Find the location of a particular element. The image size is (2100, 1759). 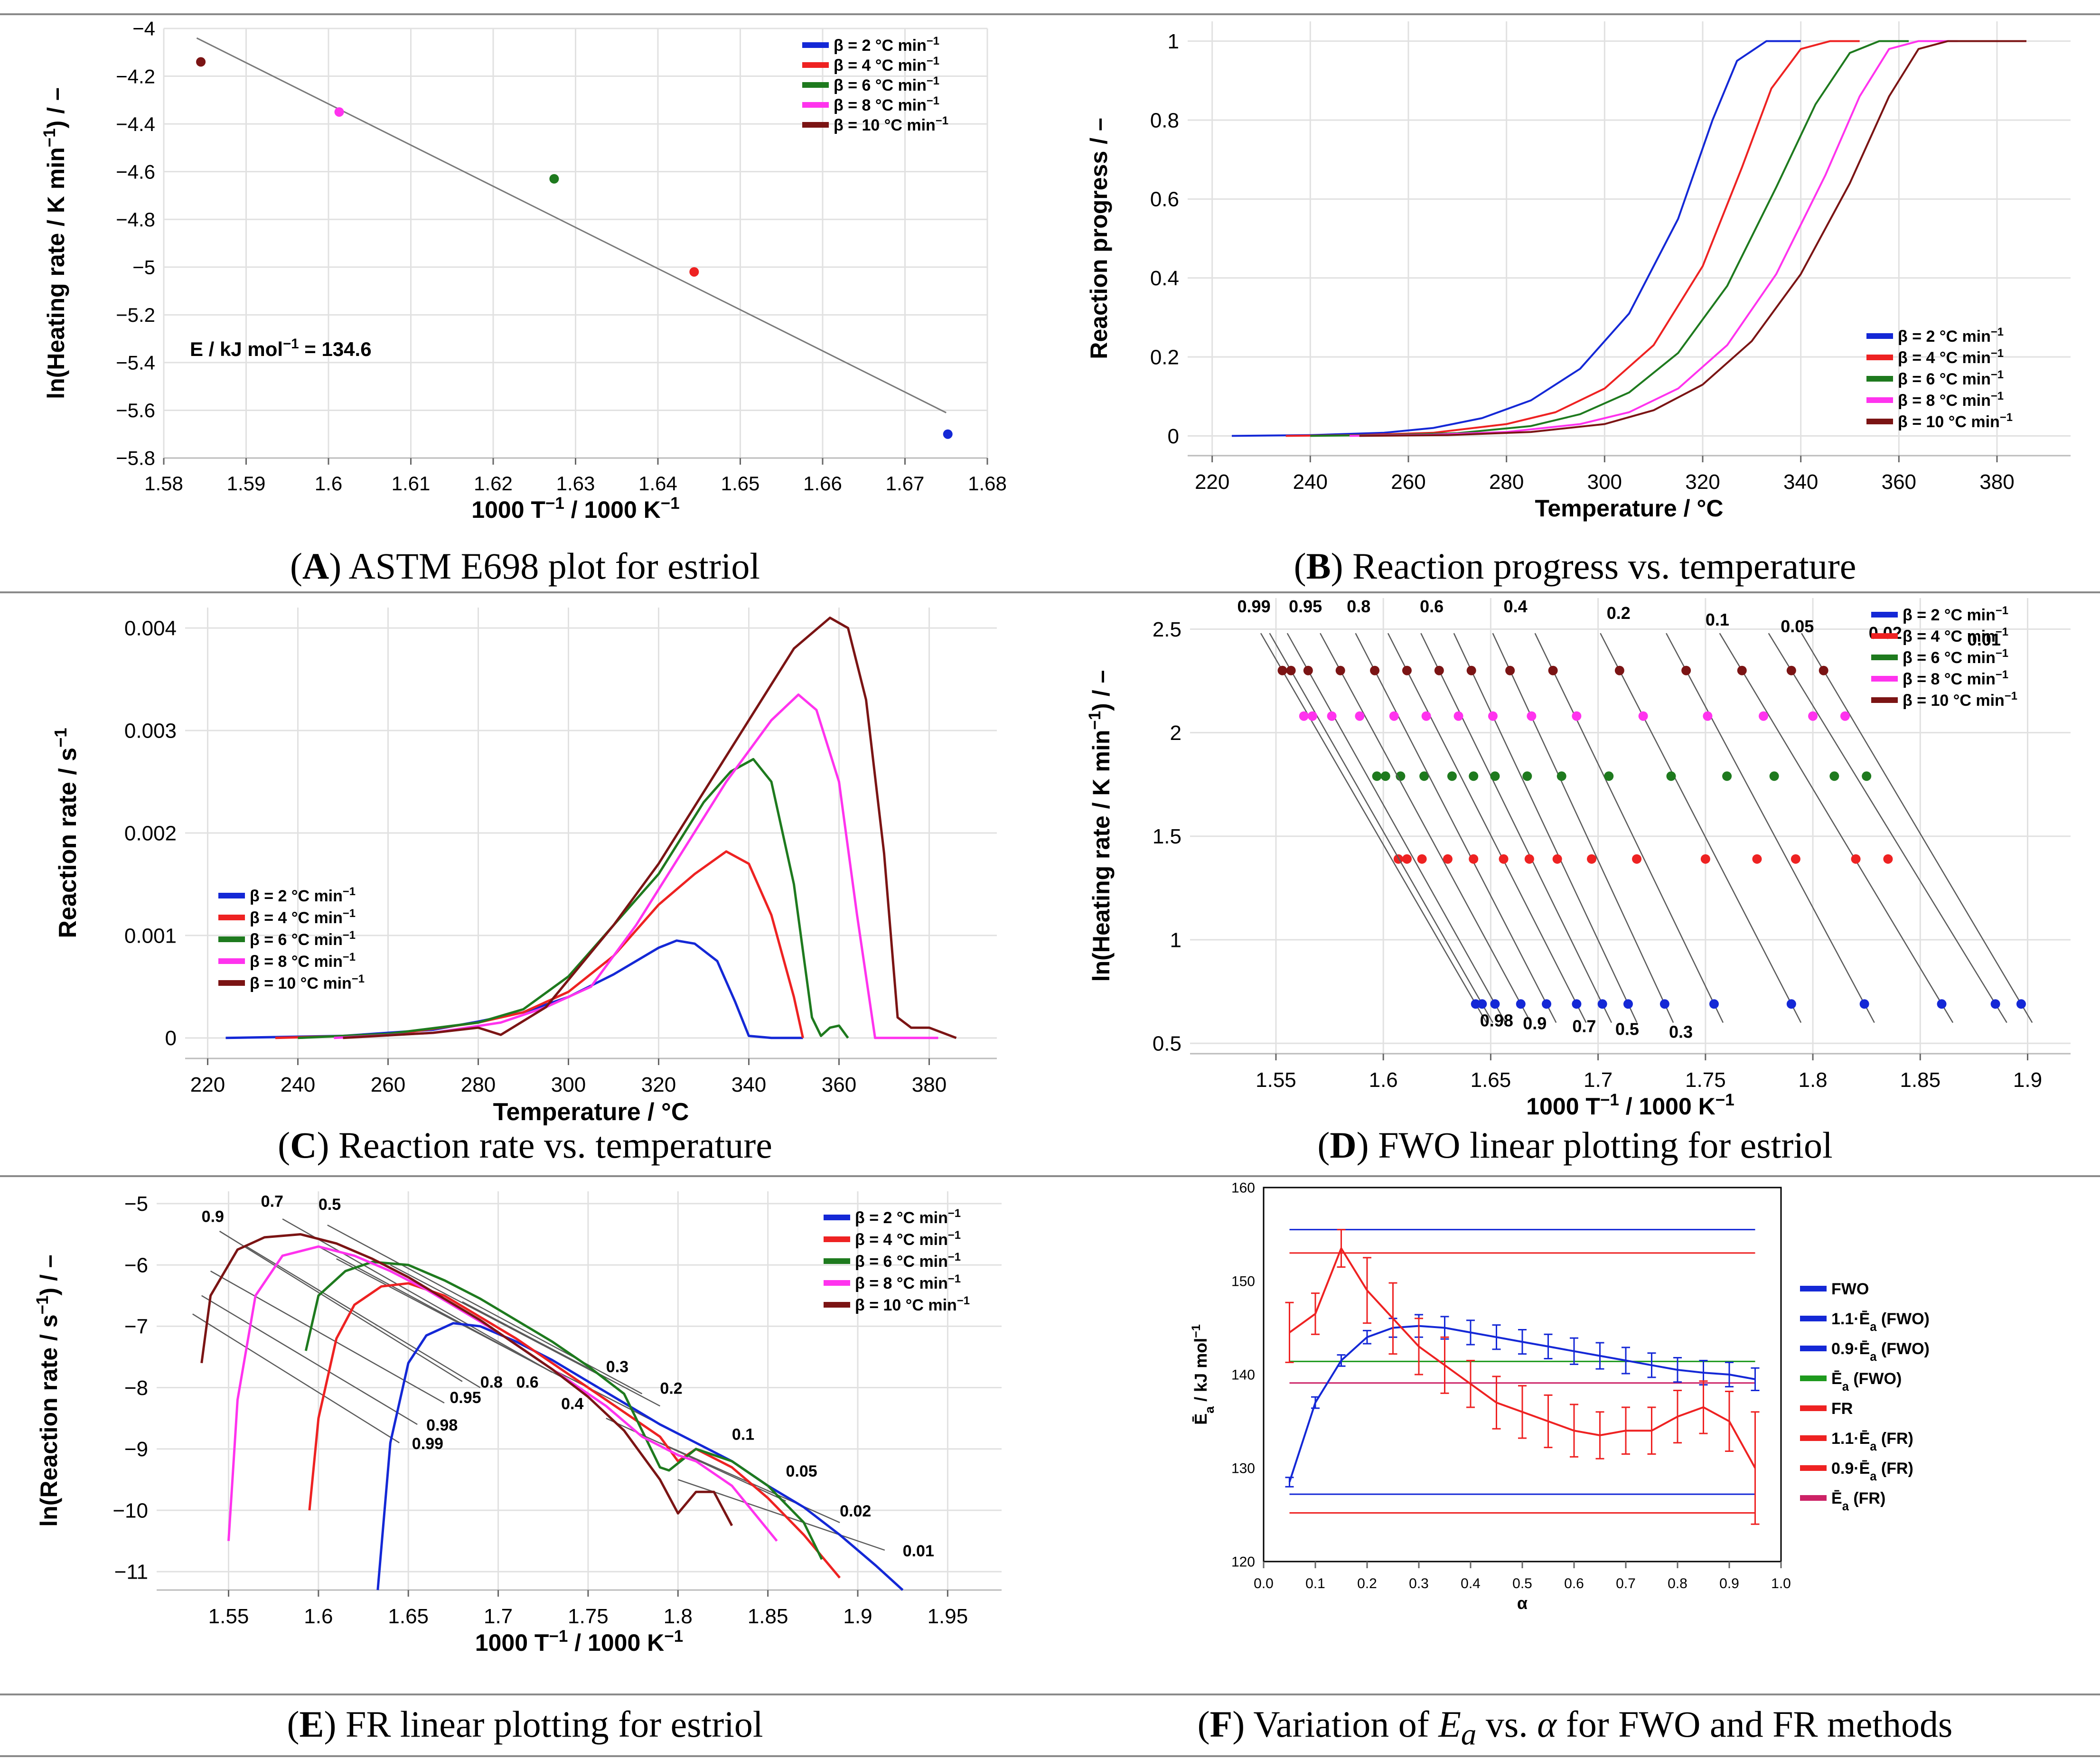

x-tick-label-5: 1.63 is located at coordinates (575, 483).